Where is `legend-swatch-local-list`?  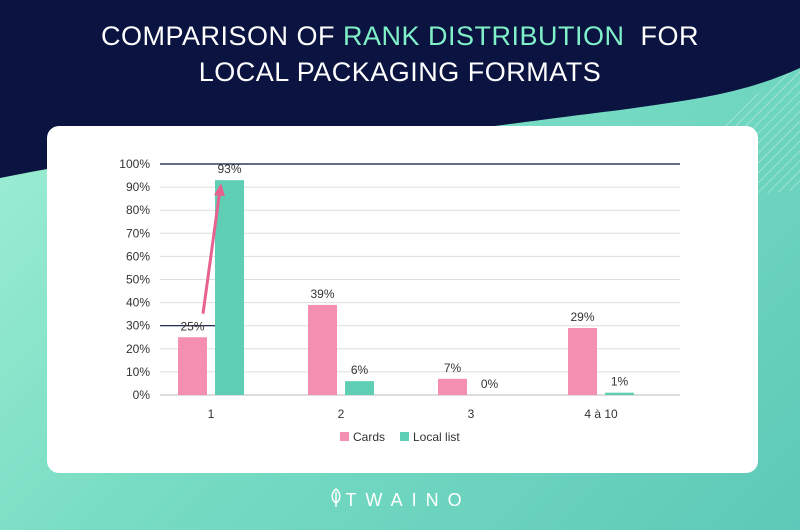 legend-swatch-local-list is located at coordinates (404, 436).